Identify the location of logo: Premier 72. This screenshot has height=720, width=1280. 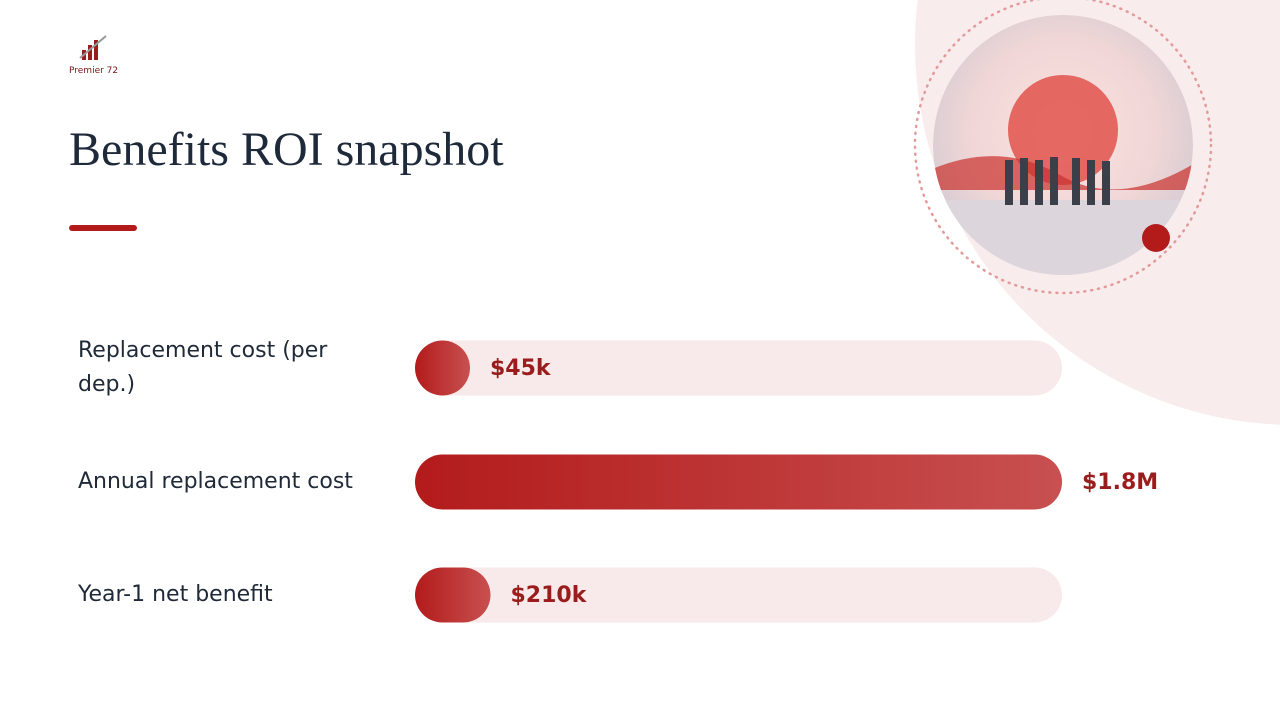
(93, 55).